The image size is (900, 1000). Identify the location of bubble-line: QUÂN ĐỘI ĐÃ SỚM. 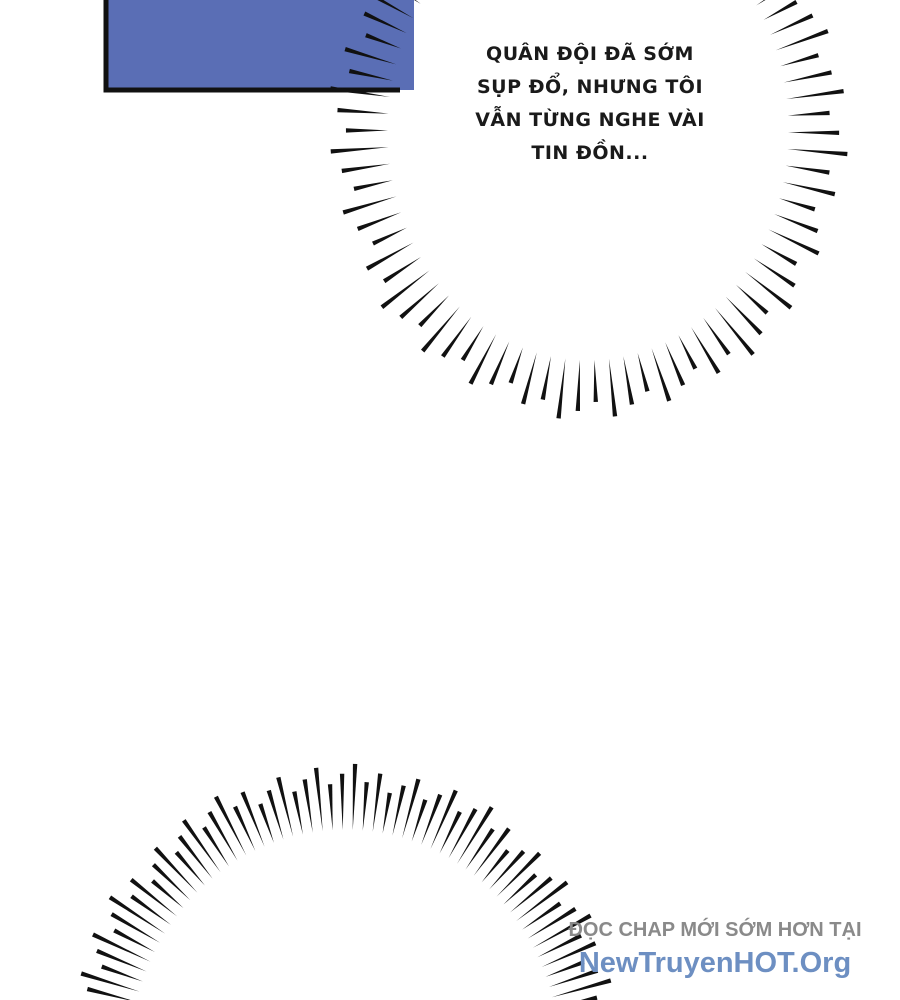
(590, 54).